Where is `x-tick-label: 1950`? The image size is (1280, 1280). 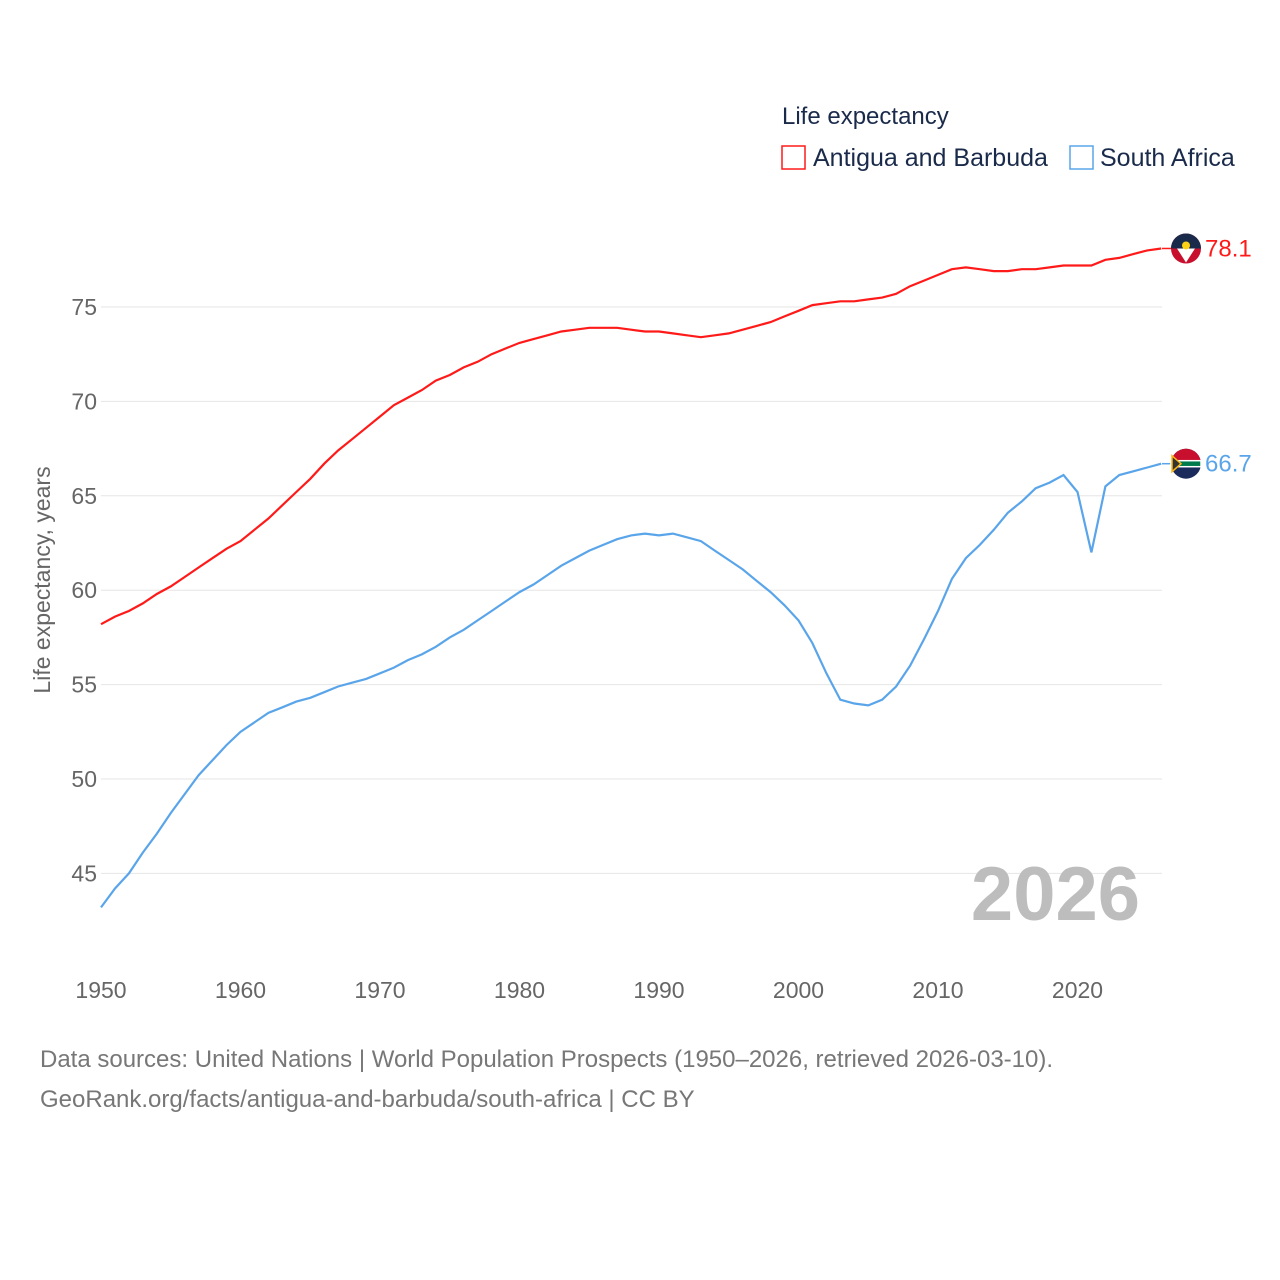 x-tick-label: 1950 is located at coordinates (100, 990).